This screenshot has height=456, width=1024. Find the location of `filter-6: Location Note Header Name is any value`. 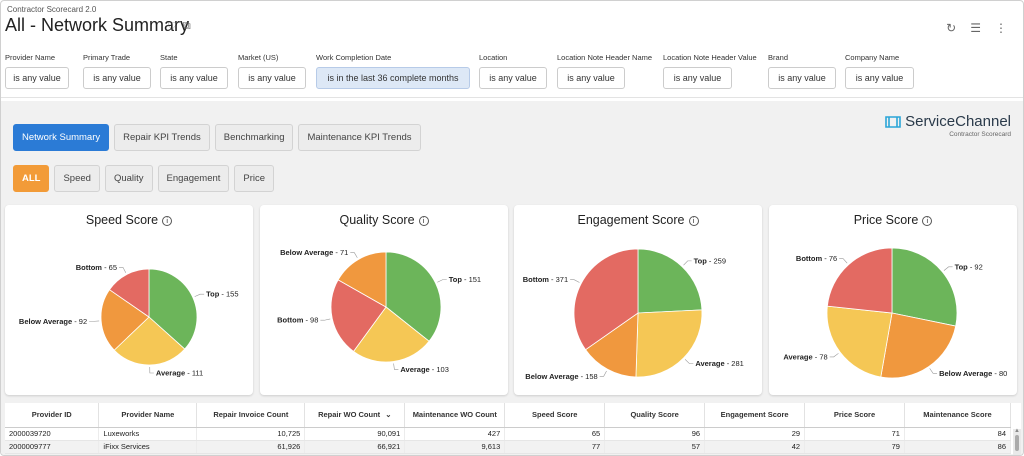

filter-6: Location Note Header Name is any value is located at coordinates (604, 71).